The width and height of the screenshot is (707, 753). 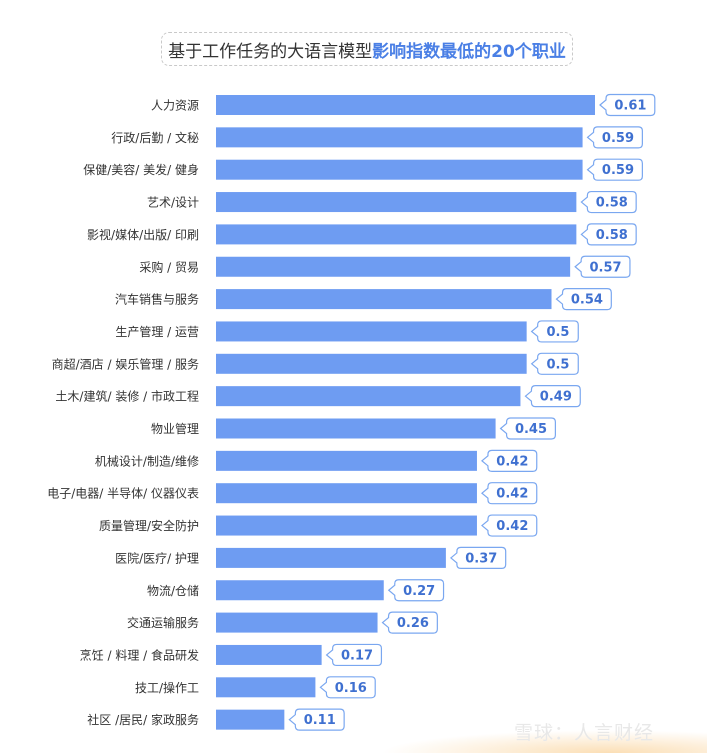 What do you see at coordinates (157, 299) in the screenshot?
I see `category-label: 汽车销售与服务` at bounding box center [157, 299].